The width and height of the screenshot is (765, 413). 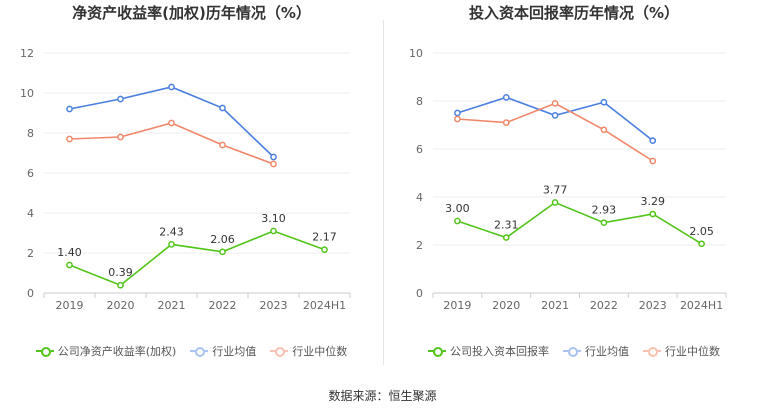 I want to click on panel-divider, so click(x=383, y=192).